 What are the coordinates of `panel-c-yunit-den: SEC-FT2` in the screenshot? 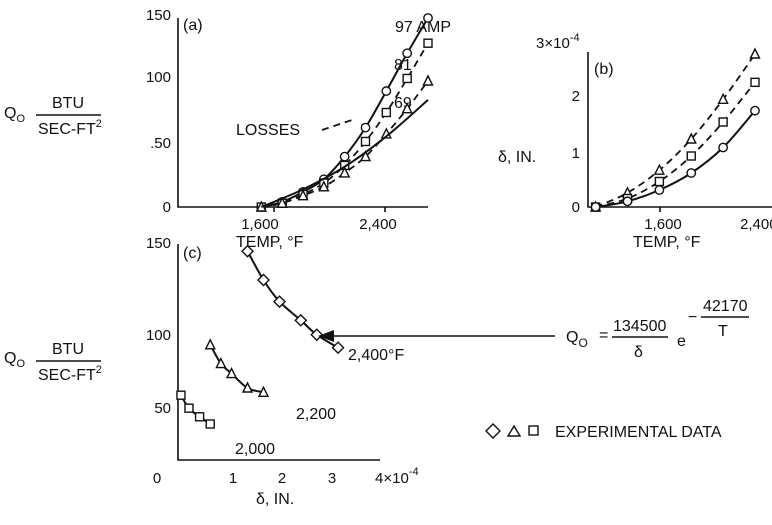 It's located at (70, 374).